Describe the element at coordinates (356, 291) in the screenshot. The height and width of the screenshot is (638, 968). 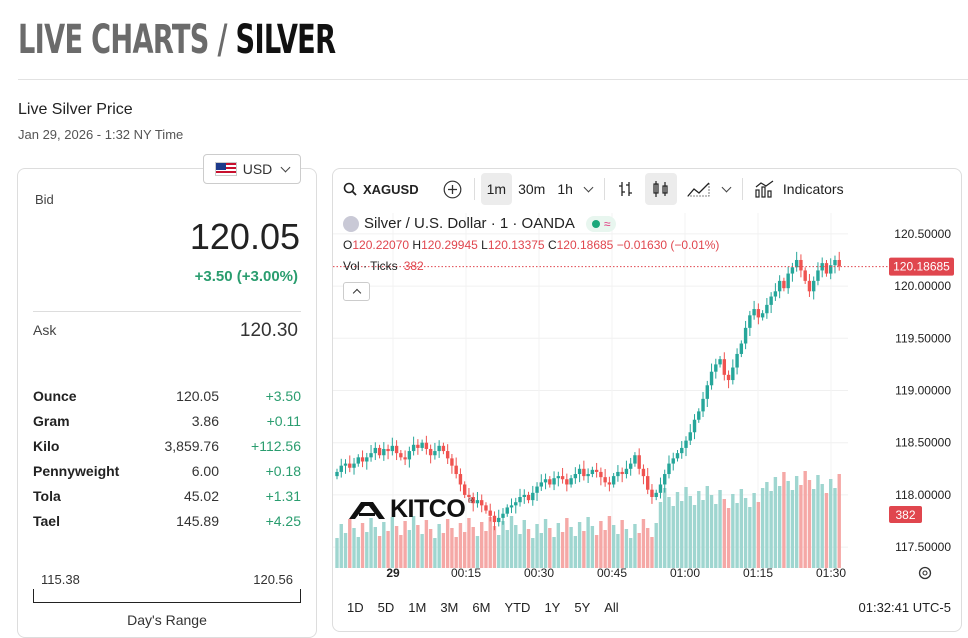
I see `collapse-legend-button` at that location.